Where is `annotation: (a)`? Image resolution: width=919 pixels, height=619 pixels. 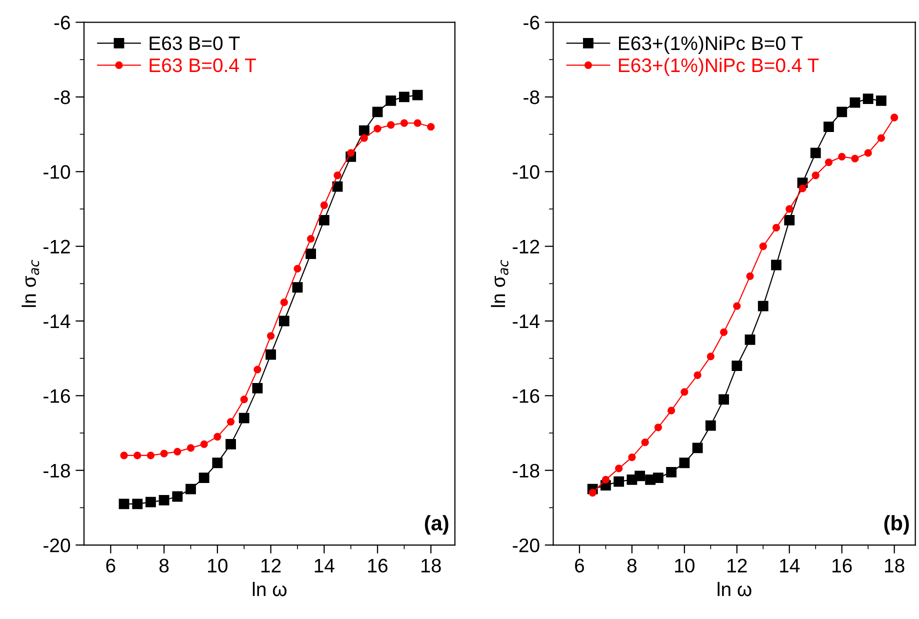
annotation: (a) is located at coordinates (436, 525).